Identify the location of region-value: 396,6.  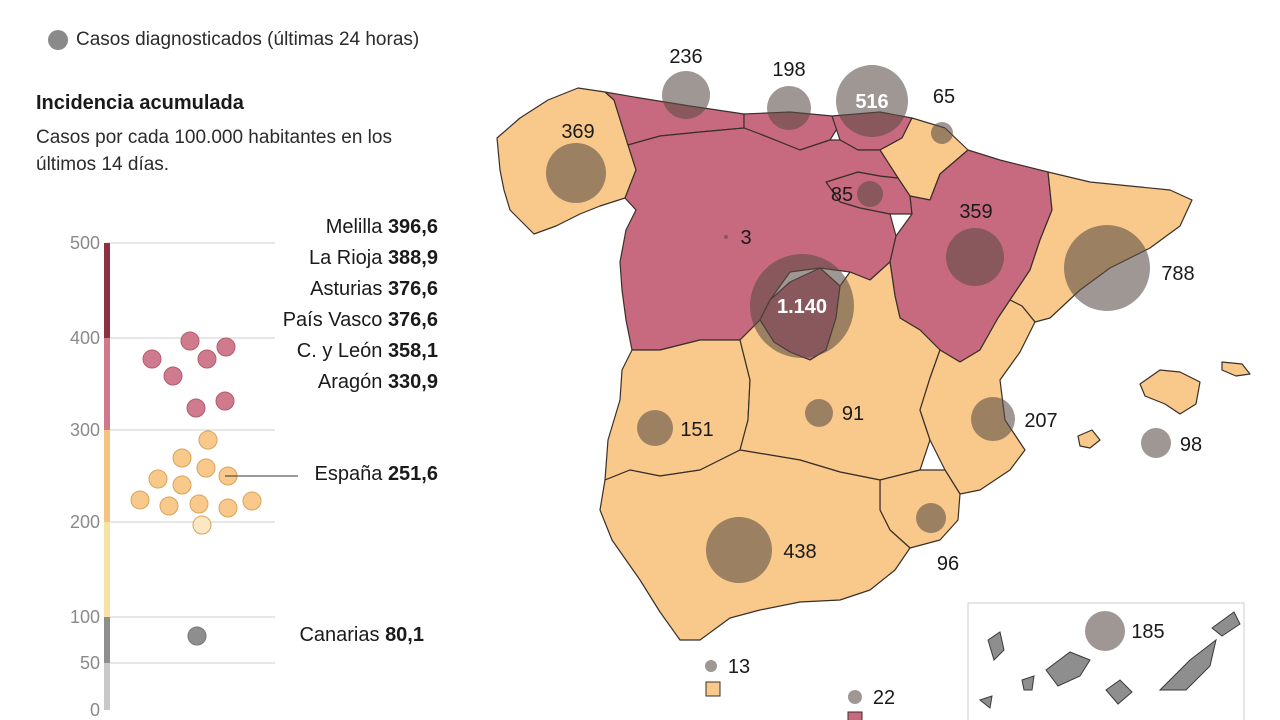
(412, 227).